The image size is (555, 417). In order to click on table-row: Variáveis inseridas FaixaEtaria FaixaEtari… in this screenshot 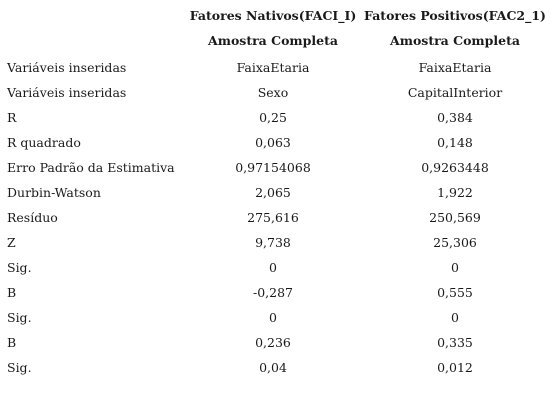, I will do `click(277, 67)`.